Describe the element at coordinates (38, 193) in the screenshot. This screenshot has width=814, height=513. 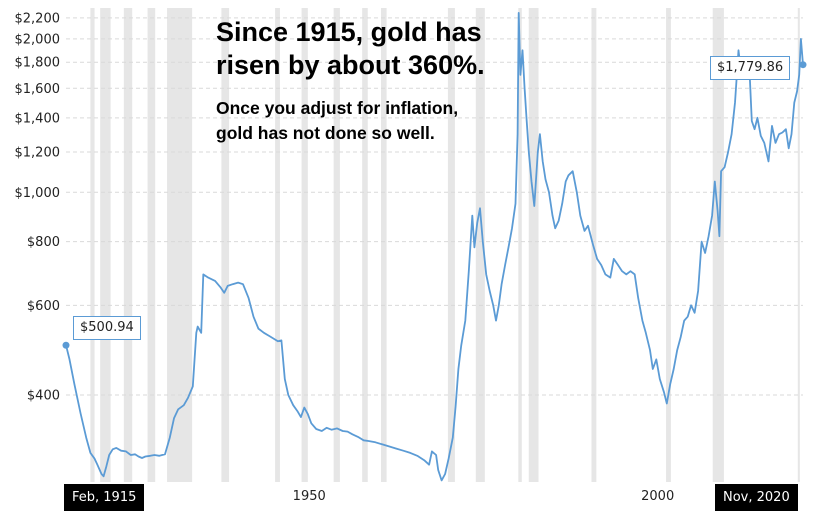
I see `y-tick-label: $1,000` at that location.